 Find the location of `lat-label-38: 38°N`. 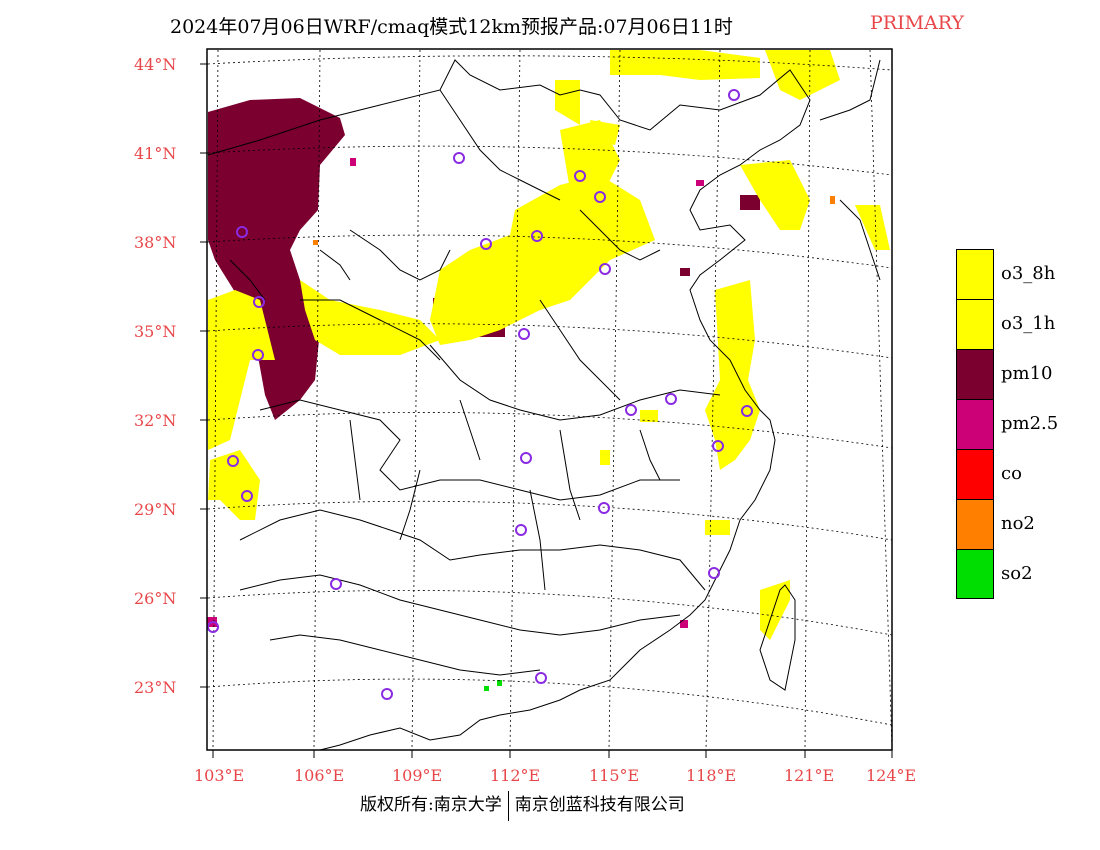

lat-label-38: 38°N is located at coordinates (155, 242).